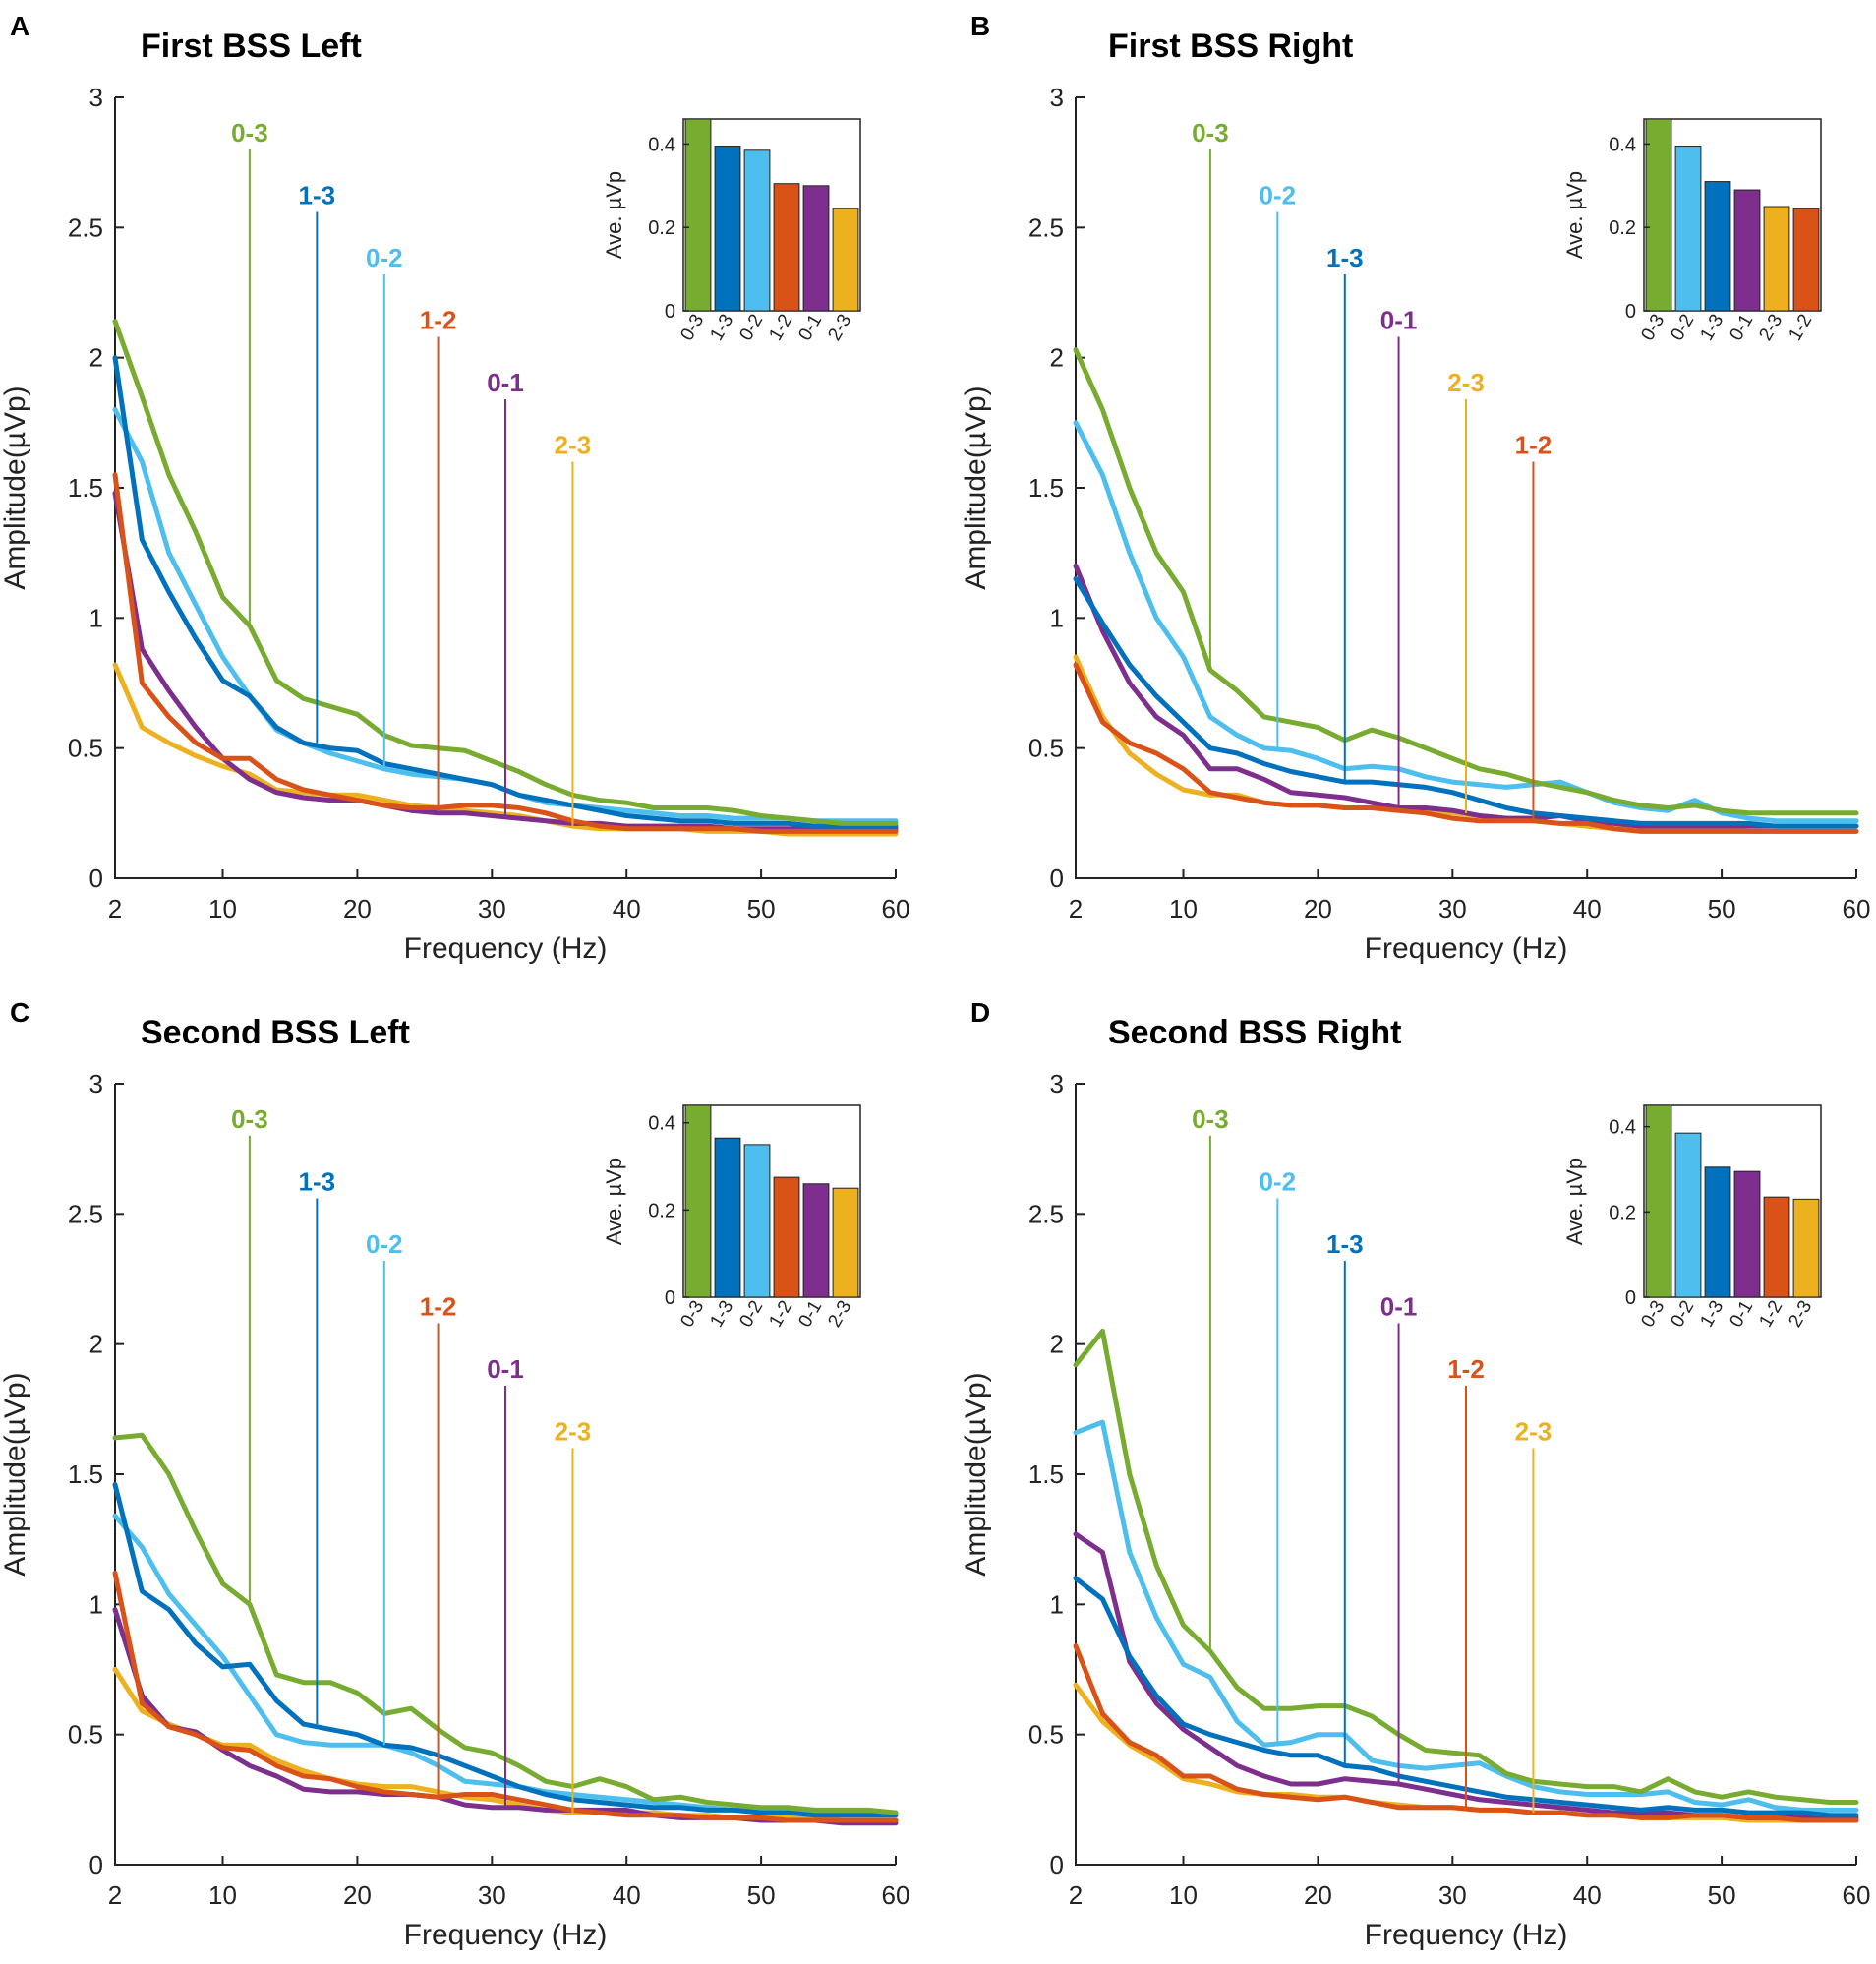 Image resolution: width=1876 pixels, height=1964 pixels. Describe the element at coordinates (1210, 1119) in the screenshot. I see `marker-label-0-3: 0-3` at that location.